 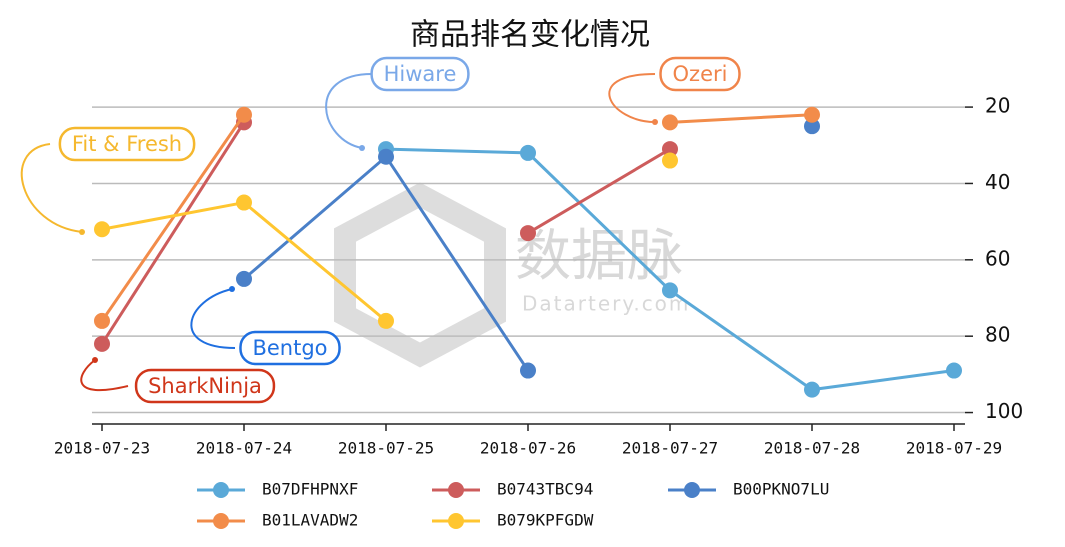 I want to click on watermark: 数据脉 Datartery.com, so click(x=512, y=275).